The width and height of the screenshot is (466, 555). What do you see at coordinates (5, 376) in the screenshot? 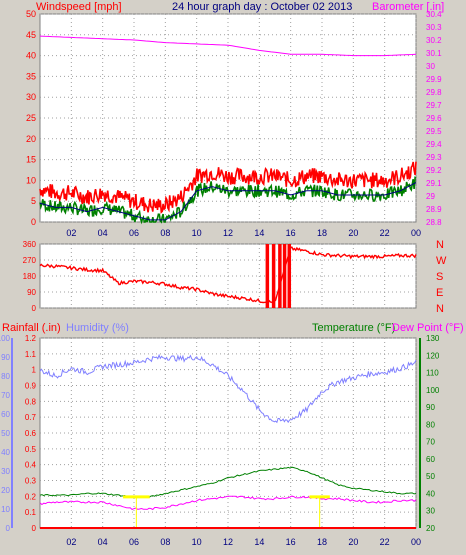
I see `humidity-y-tick-label: 80` at bounding box center [5, 376].